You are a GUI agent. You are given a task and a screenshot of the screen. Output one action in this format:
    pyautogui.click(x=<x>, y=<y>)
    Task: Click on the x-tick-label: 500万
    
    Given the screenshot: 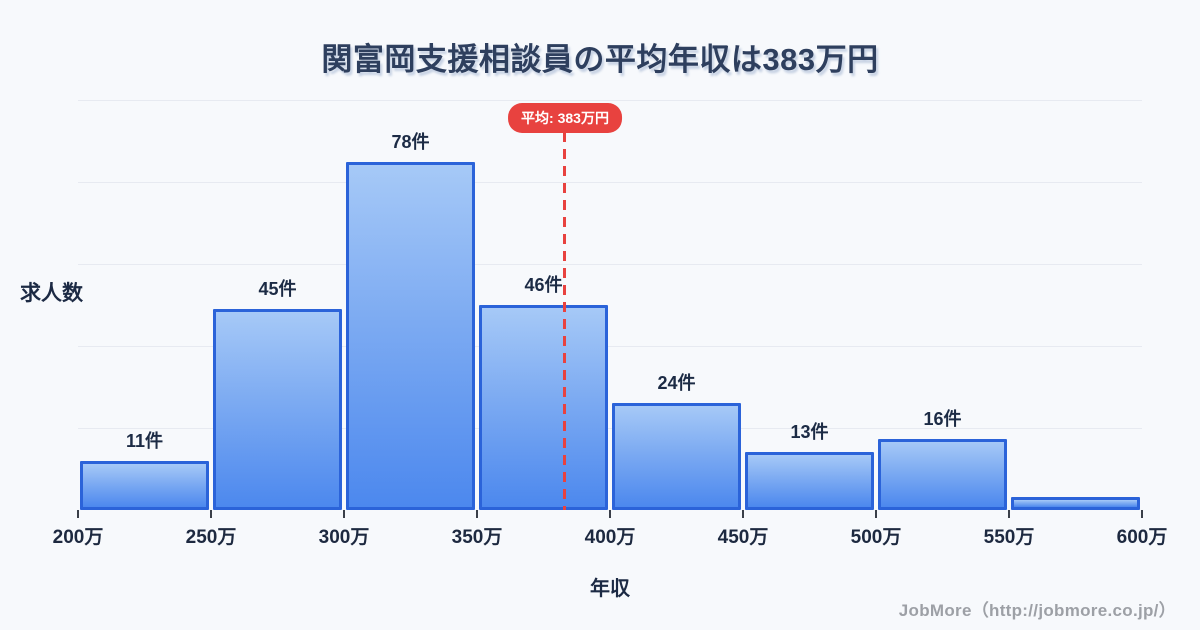 What is the action you would take?
    pyautogui.click(x=876, y=537)
    